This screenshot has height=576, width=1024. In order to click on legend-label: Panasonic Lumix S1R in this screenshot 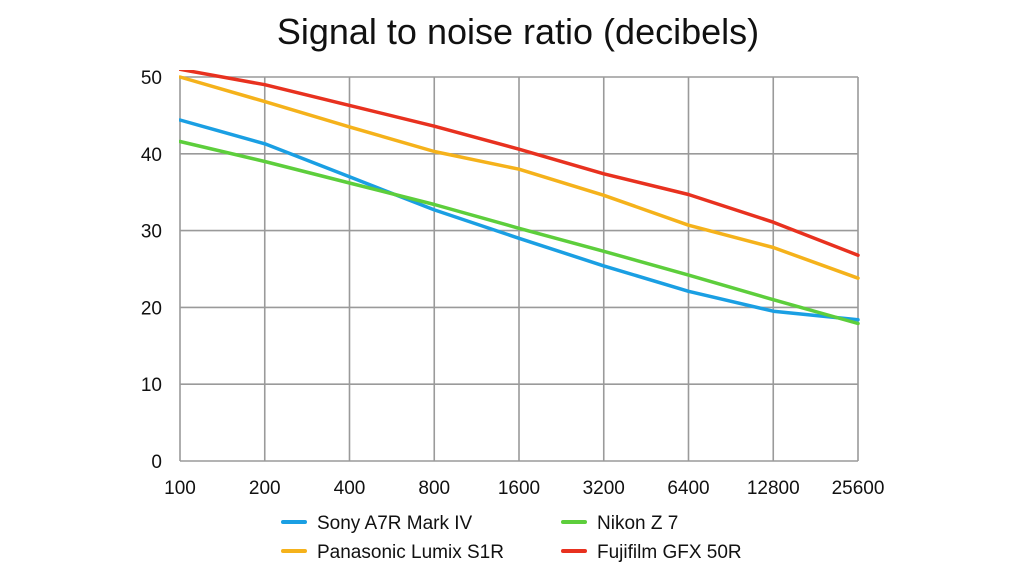, I will do `click(410, 552)`.